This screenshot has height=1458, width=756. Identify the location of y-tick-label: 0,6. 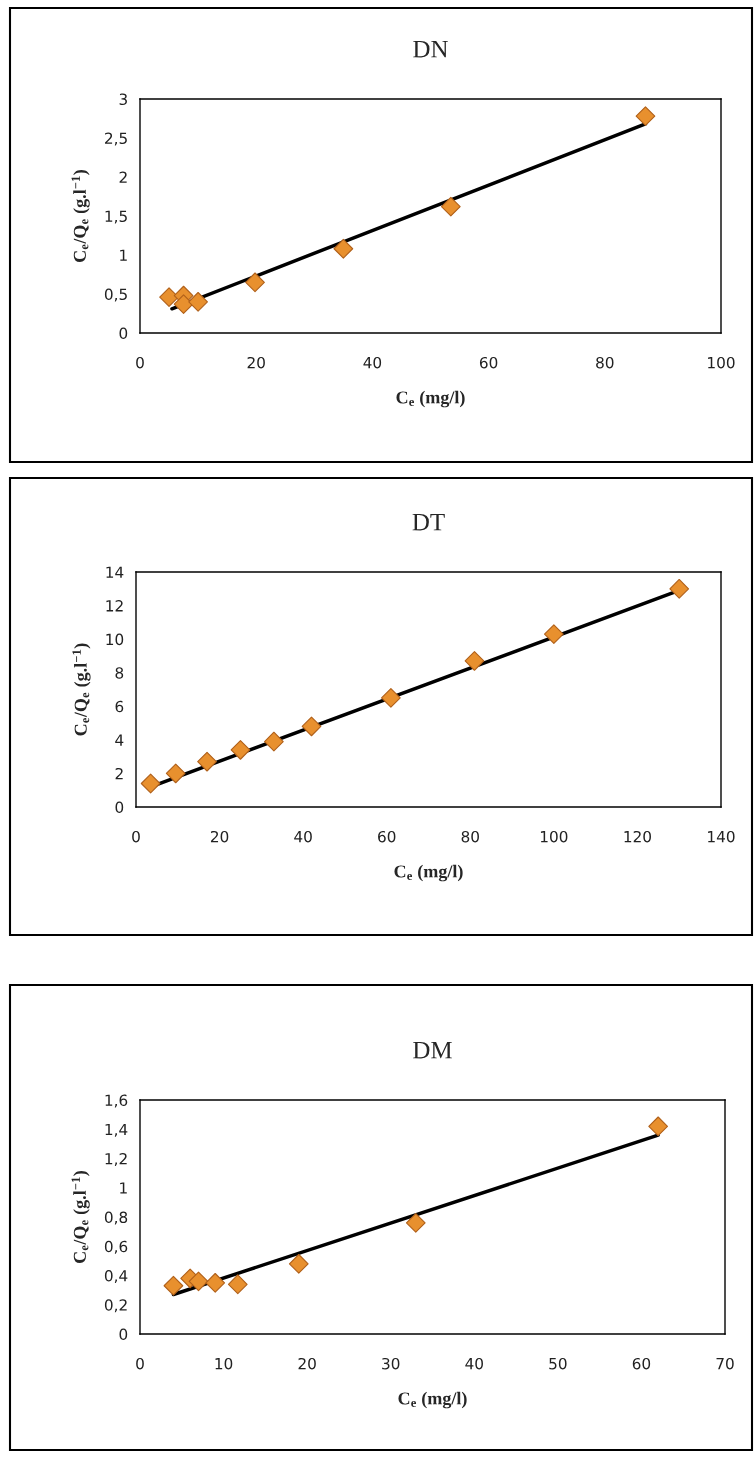
(116, 1247).